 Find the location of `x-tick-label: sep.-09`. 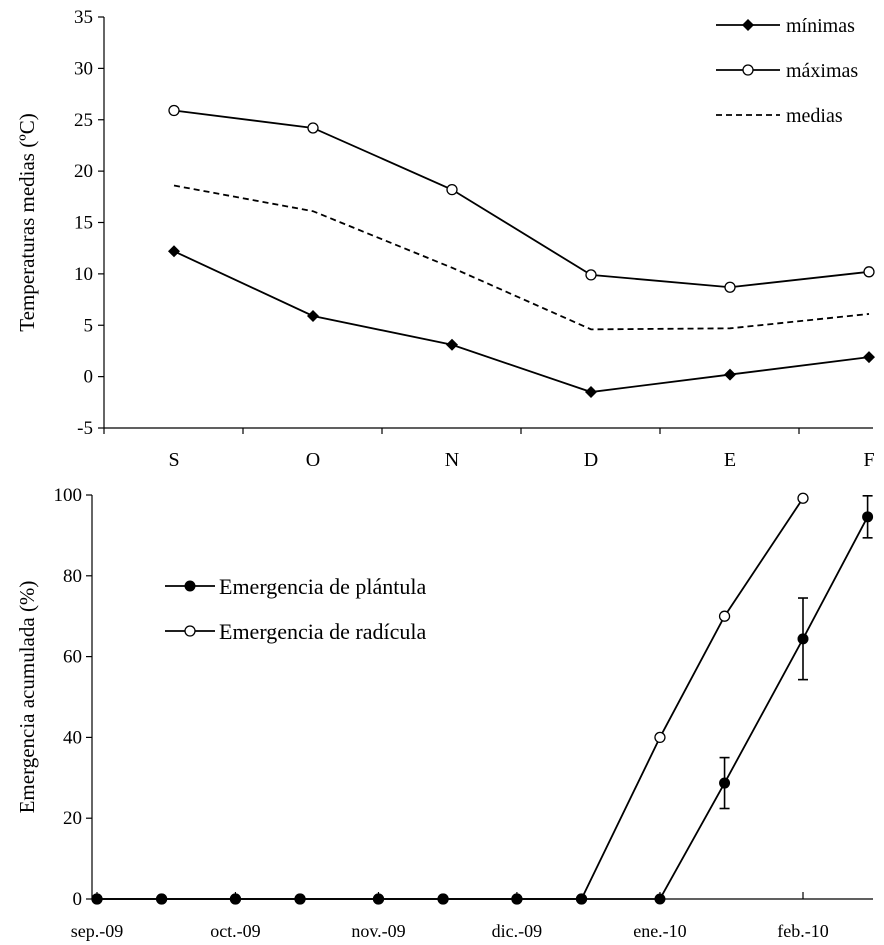

x-tick-label: sep.-09 is located at coordinates (97, 931).